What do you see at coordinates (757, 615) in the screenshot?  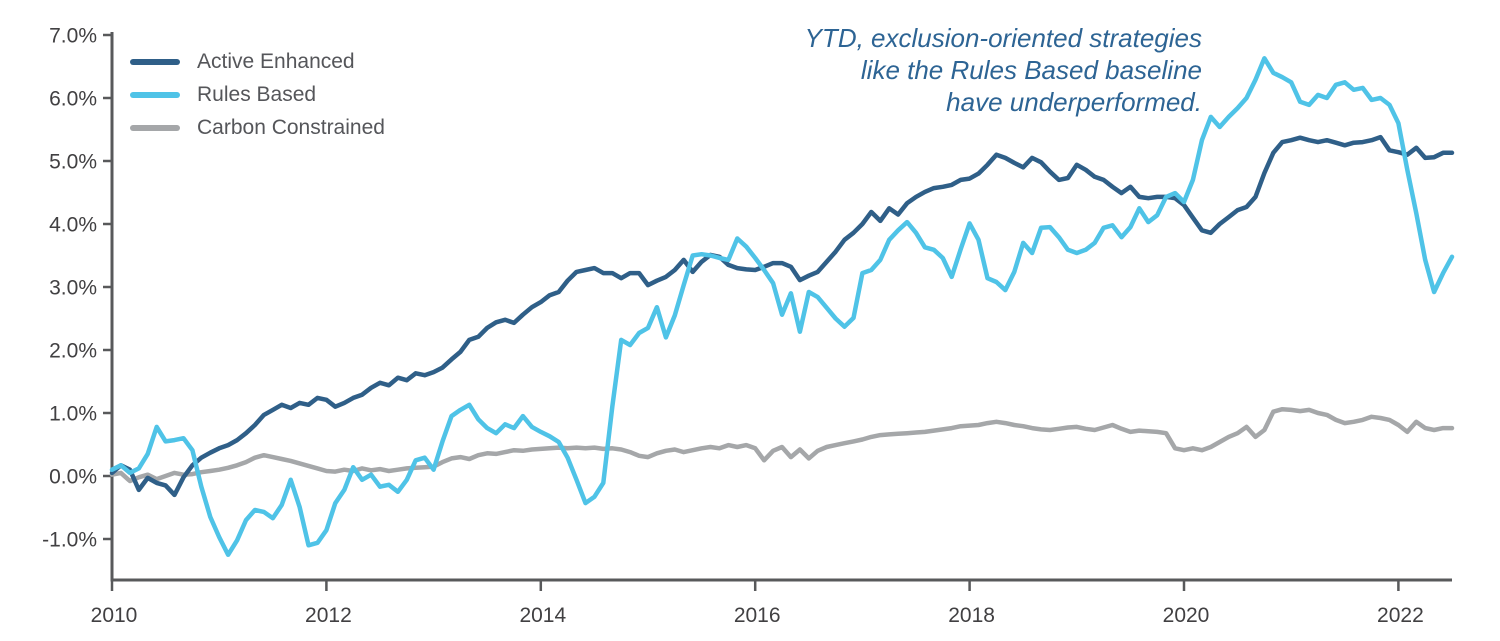 I see `x-tick-label: 2016` at bounding box center [757, 615].